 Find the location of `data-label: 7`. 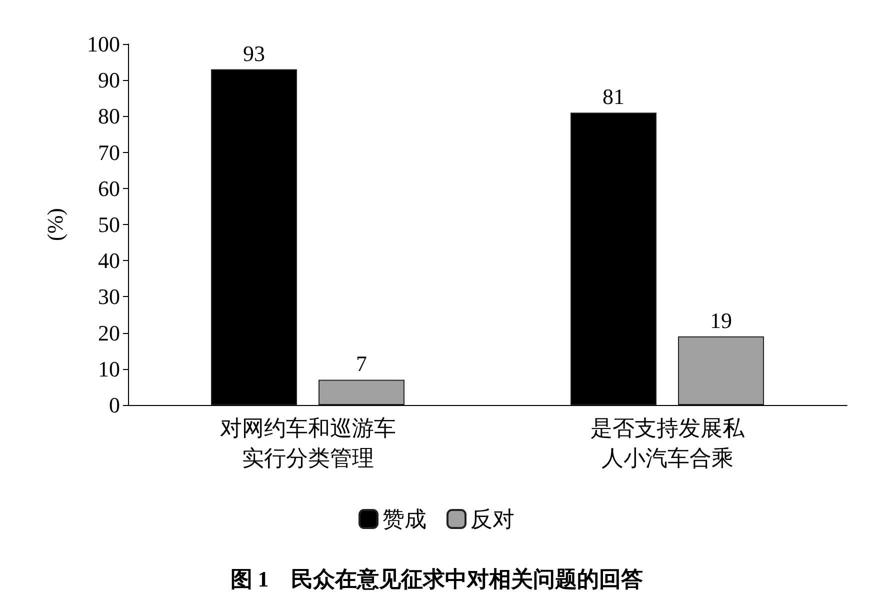

data-label: 7 is located at coordinates (361, 363).